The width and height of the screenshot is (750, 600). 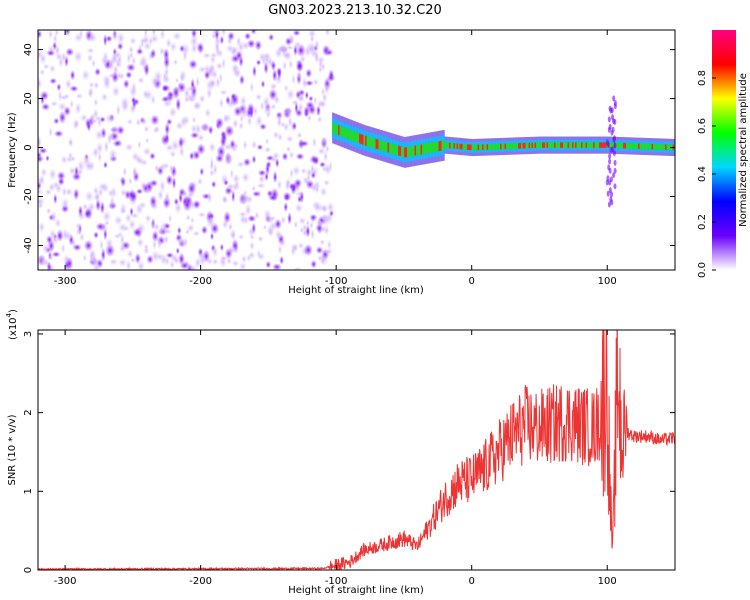 I want to click on colorbar-tick-label: 0.0, so click(x=702, y=270).